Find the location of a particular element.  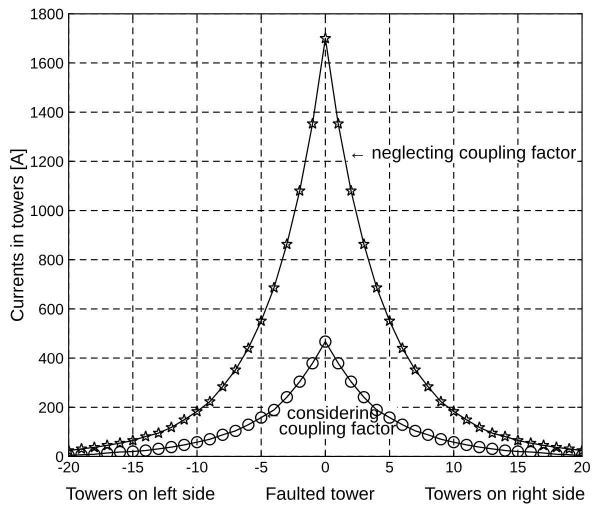

y-tick-label: 800 is located at coordinates (51, 260).